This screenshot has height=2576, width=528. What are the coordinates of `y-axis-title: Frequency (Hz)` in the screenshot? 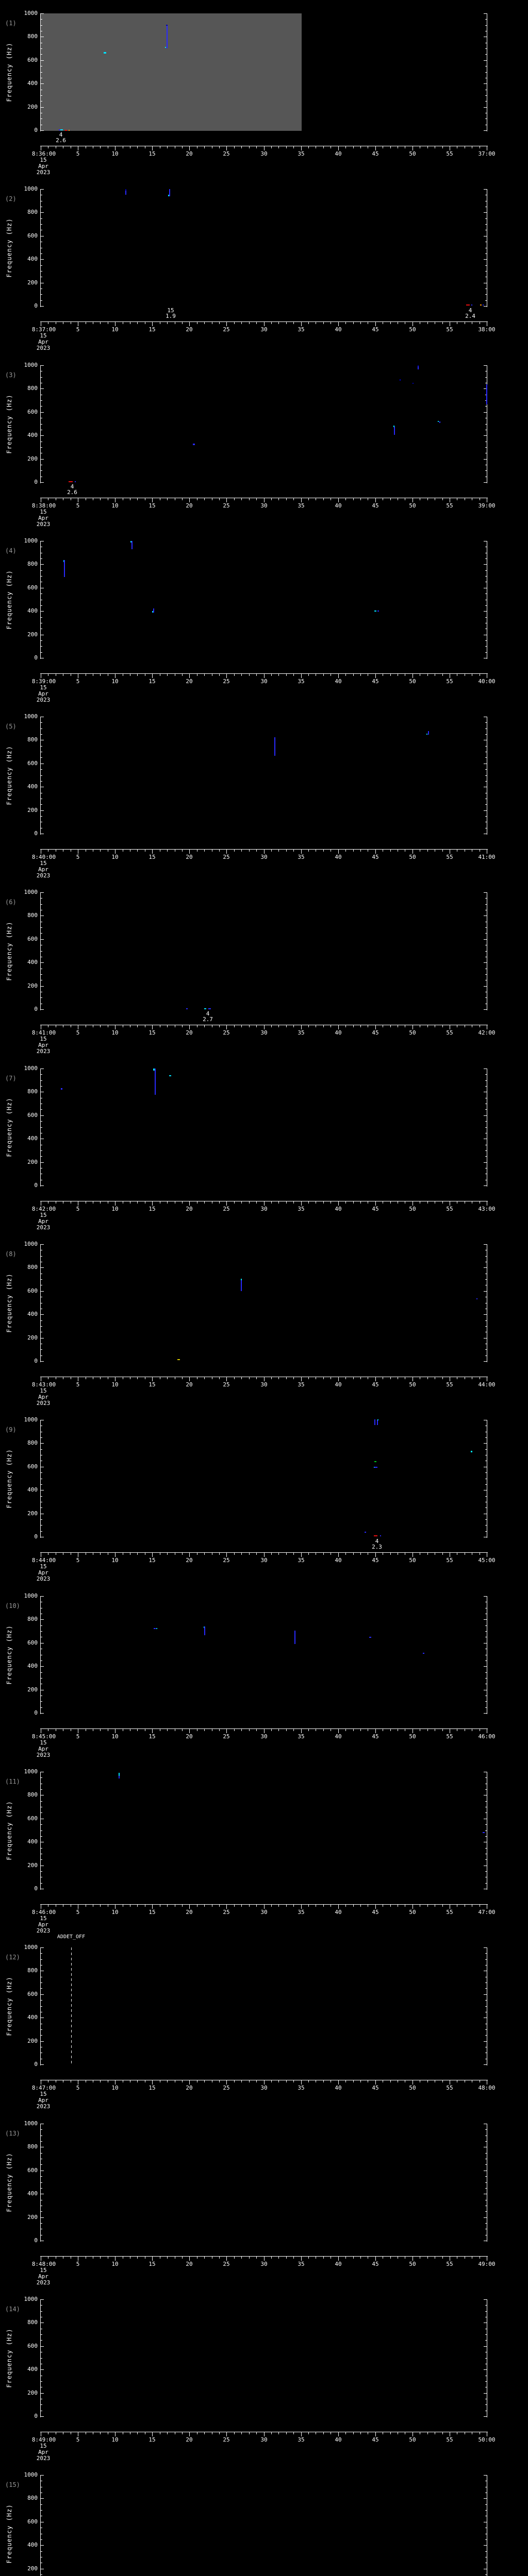 It's located at (9, 2006).